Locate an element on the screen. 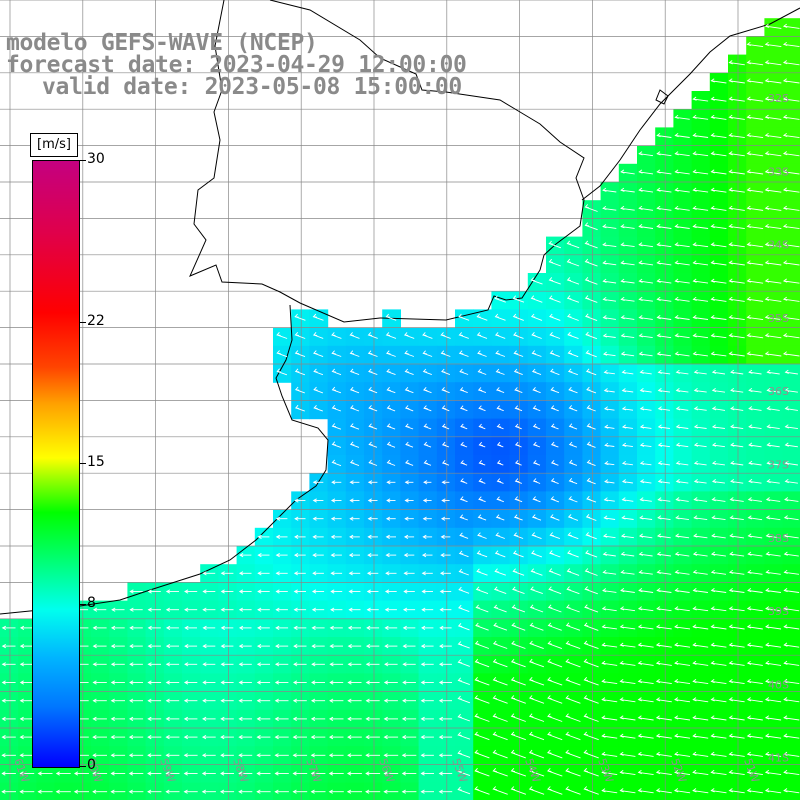 The image size is (800, 800). colorbar-tick-label: 22 is located at coordinates (96, 321).